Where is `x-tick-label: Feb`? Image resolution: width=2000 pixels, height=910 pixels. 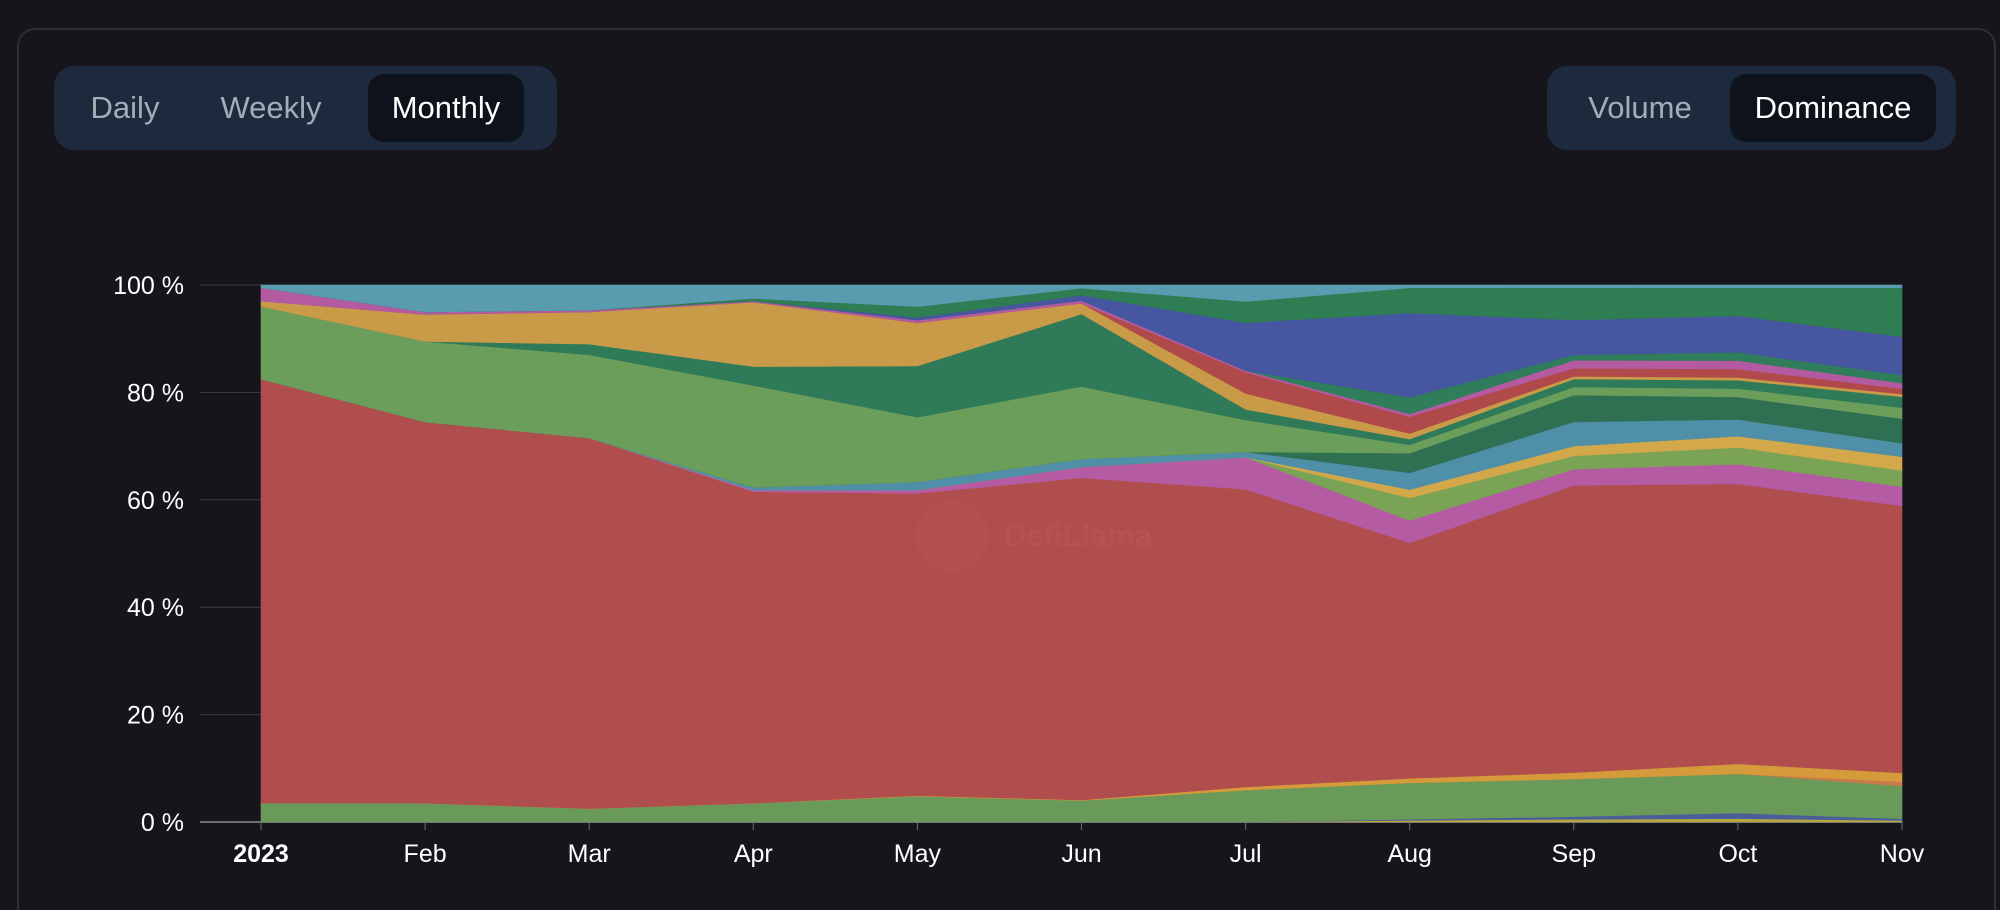
x-tick-label: Feb is located at coordinates (425, 854).